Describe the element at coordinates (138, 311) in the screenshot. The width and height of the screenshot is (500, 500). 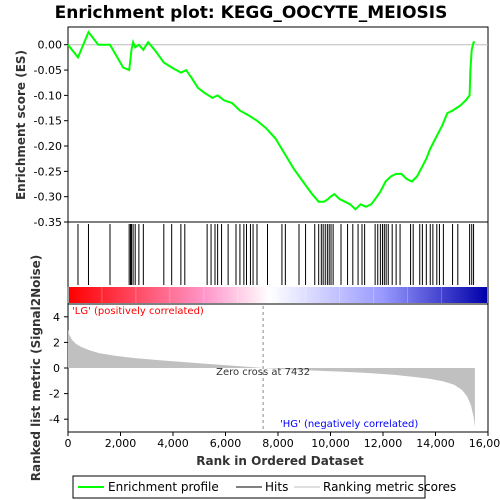
I see `positive-correlation-label: 'LG' (positively correlated)` at that location.